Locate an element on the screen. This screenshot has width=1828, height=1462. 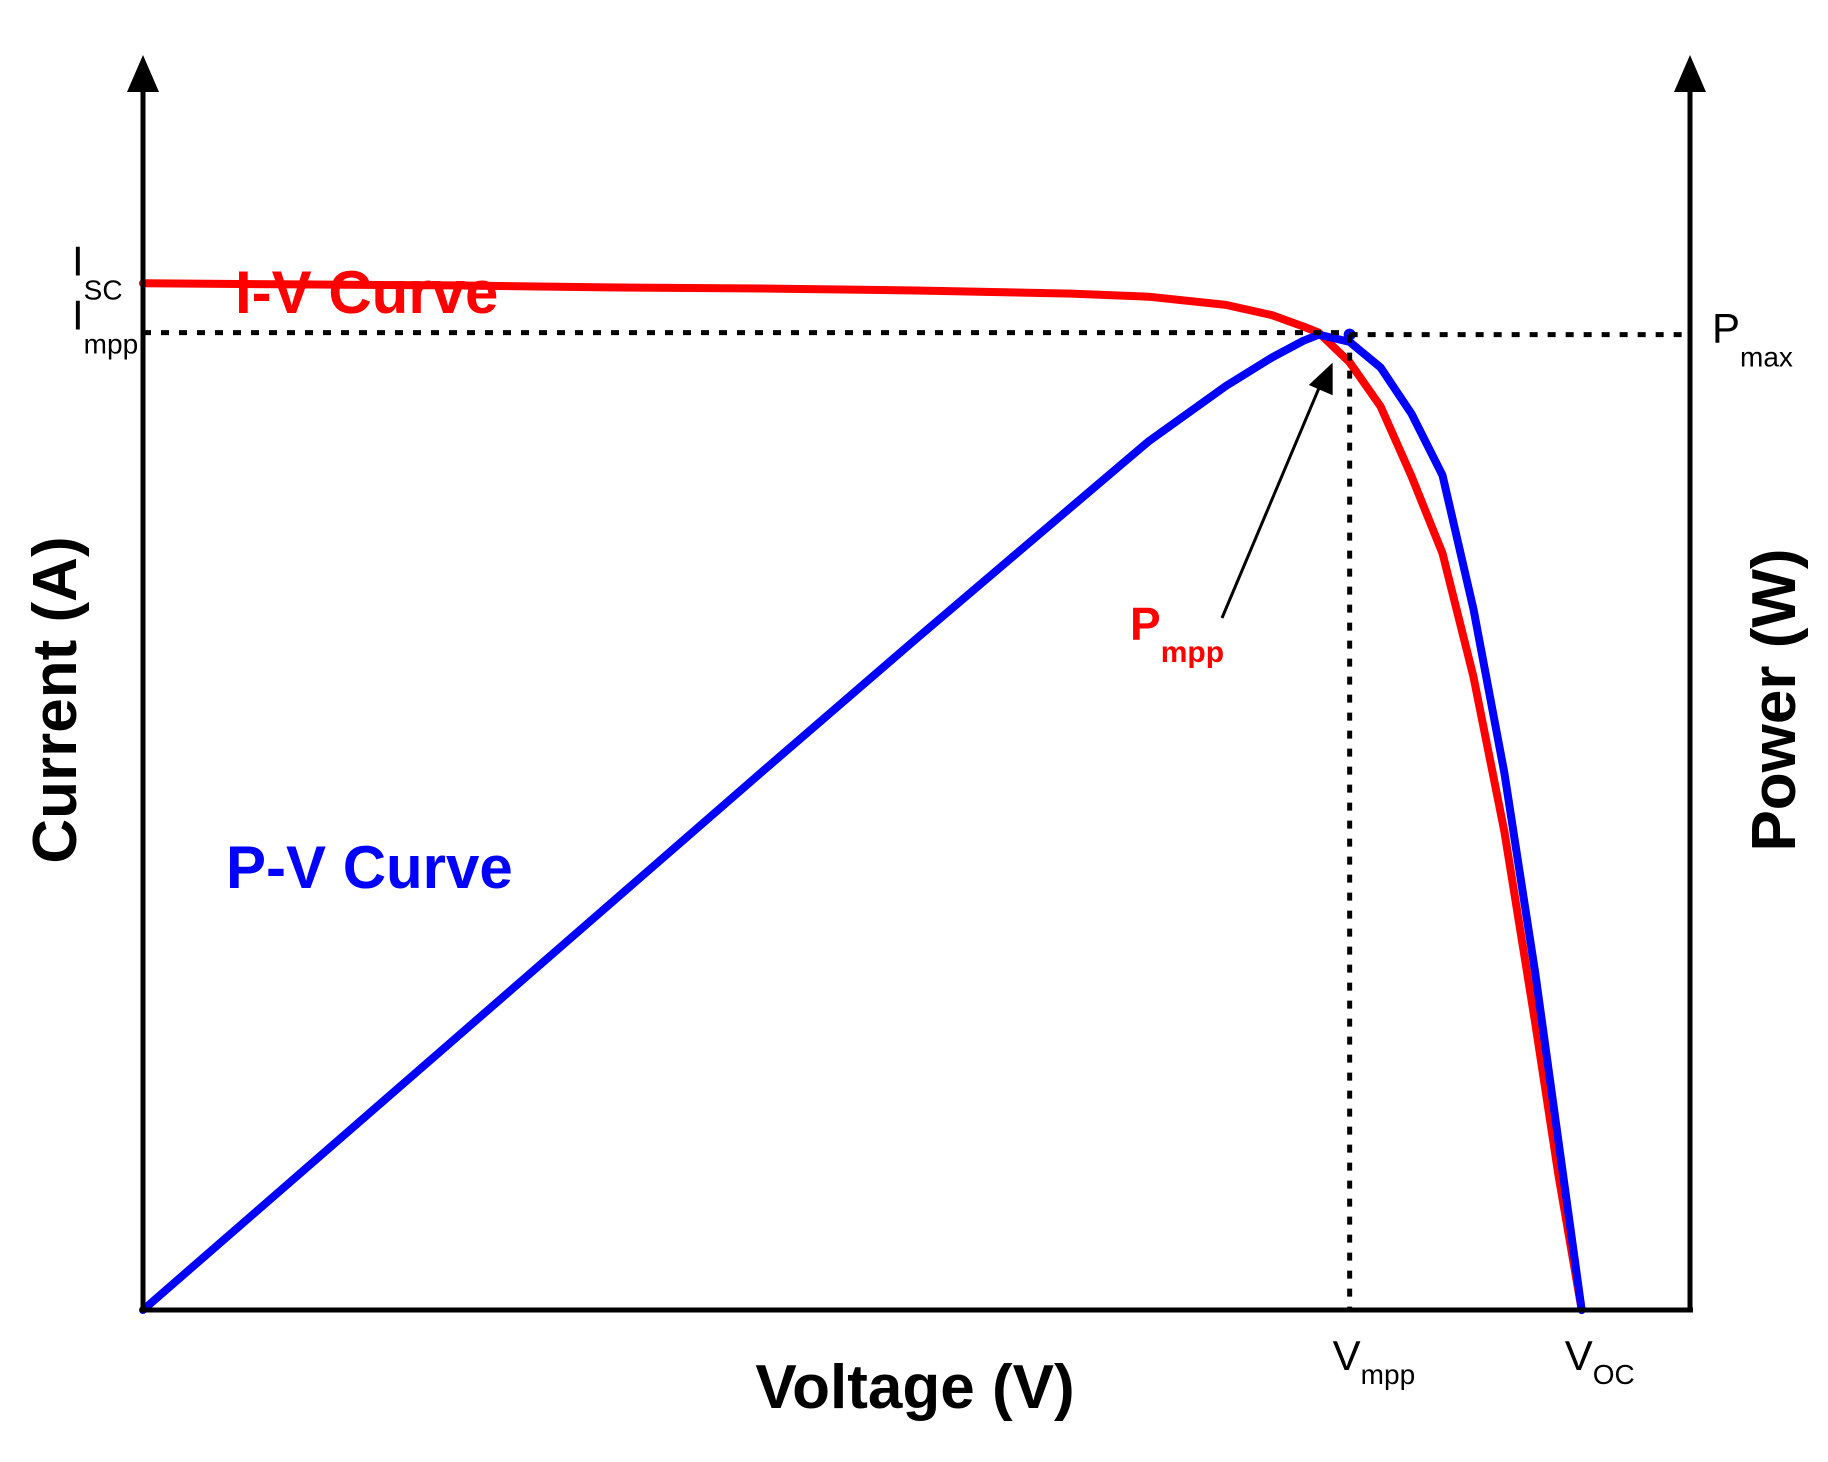
impp-tick-label: Impp is located at coordinates (105, 326).